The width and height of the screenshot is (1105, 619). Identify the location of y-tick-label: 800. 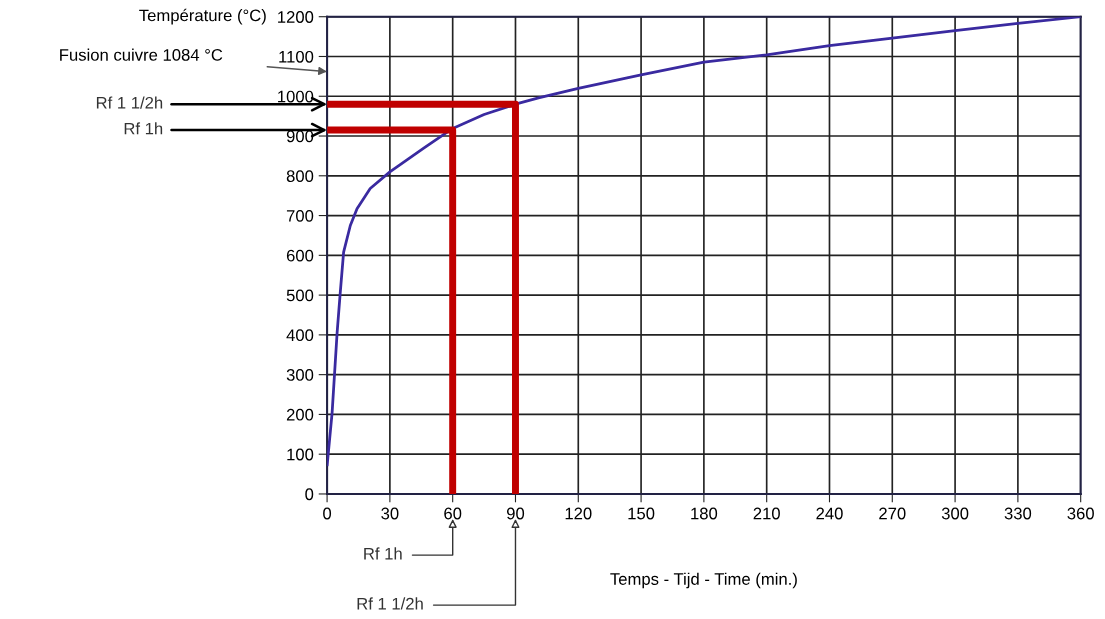
(300, 176).